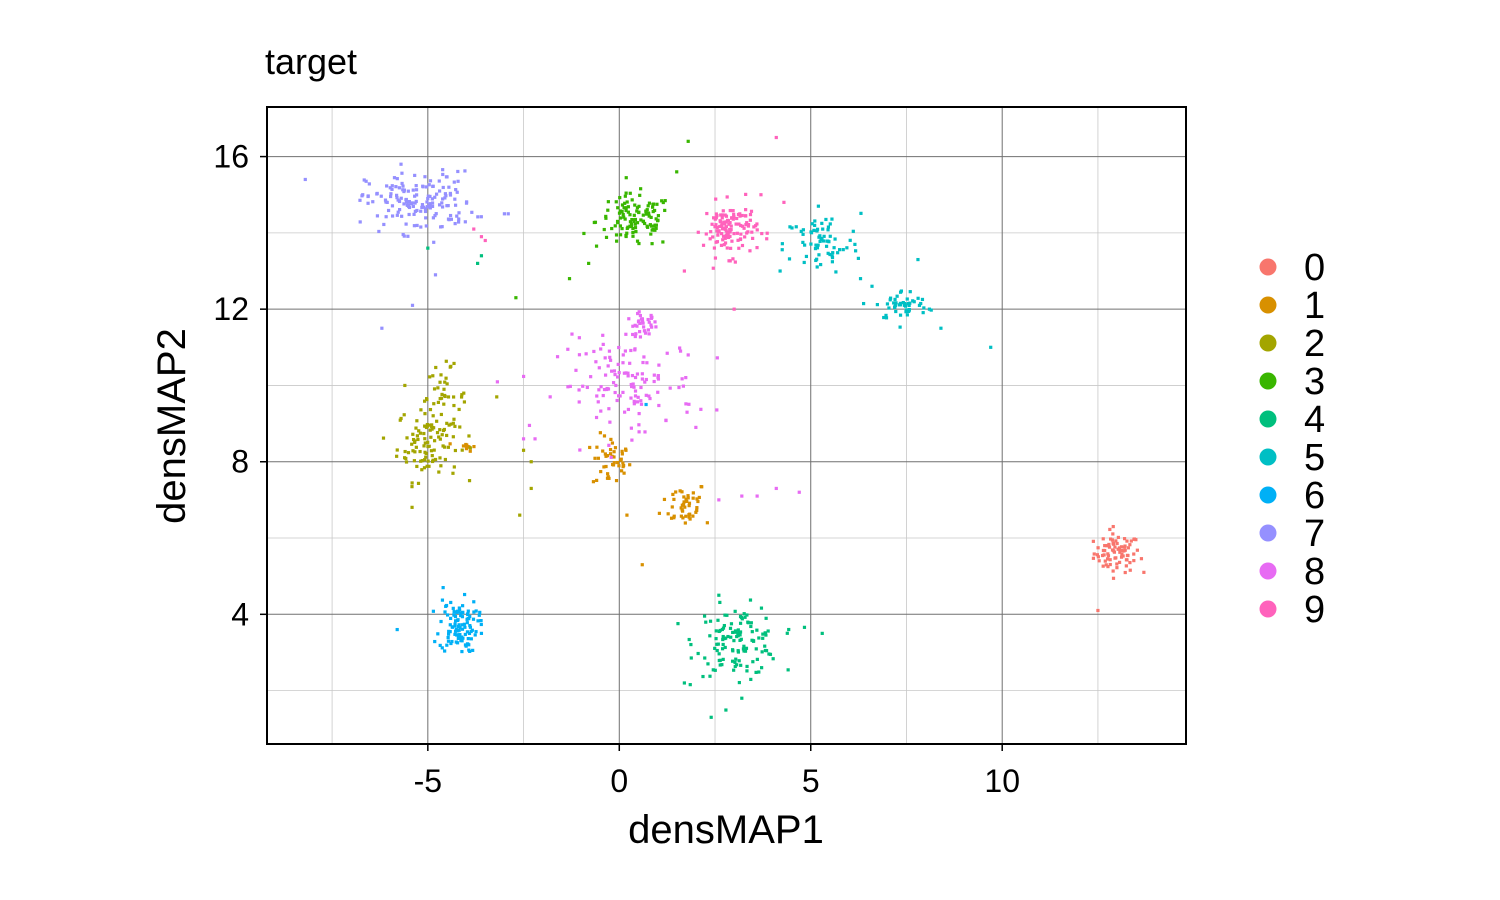 This screenshot has width=1500, height=900. What do you see at coordinates (1314, 534) in the screenshot?
I see `legend-label-7: 7` at bounding box center [1314, 534].